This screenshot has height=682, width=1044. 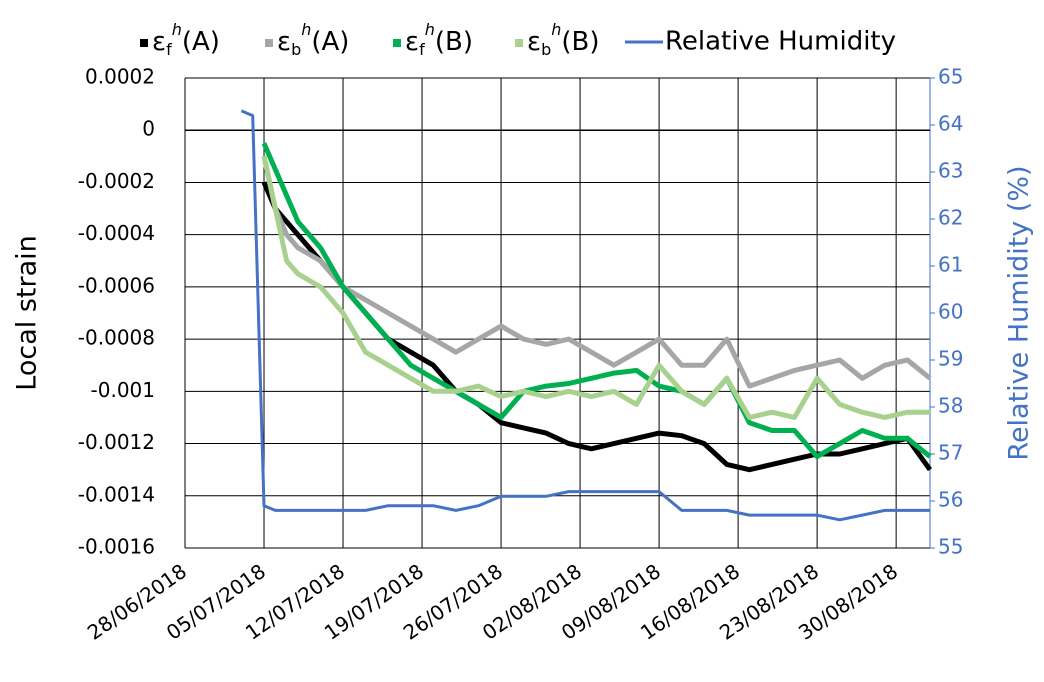 I want to click on y-tick-label: 0.0002, so click(x=120, y=77).